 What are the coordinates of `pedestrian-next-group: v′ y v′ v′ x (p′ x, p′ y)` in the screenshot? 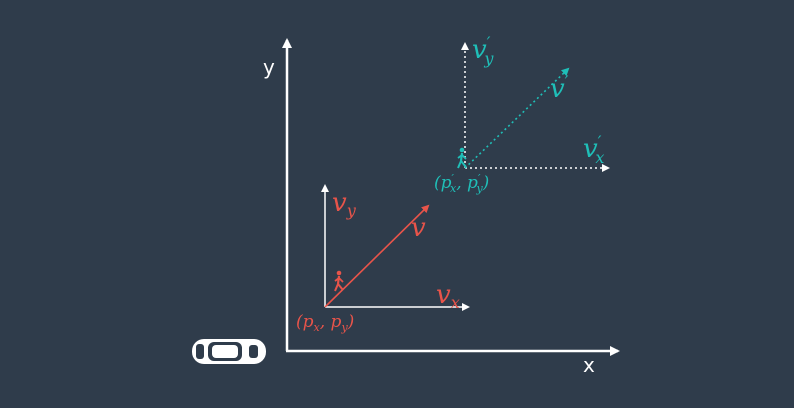 It's located at (522, 114).